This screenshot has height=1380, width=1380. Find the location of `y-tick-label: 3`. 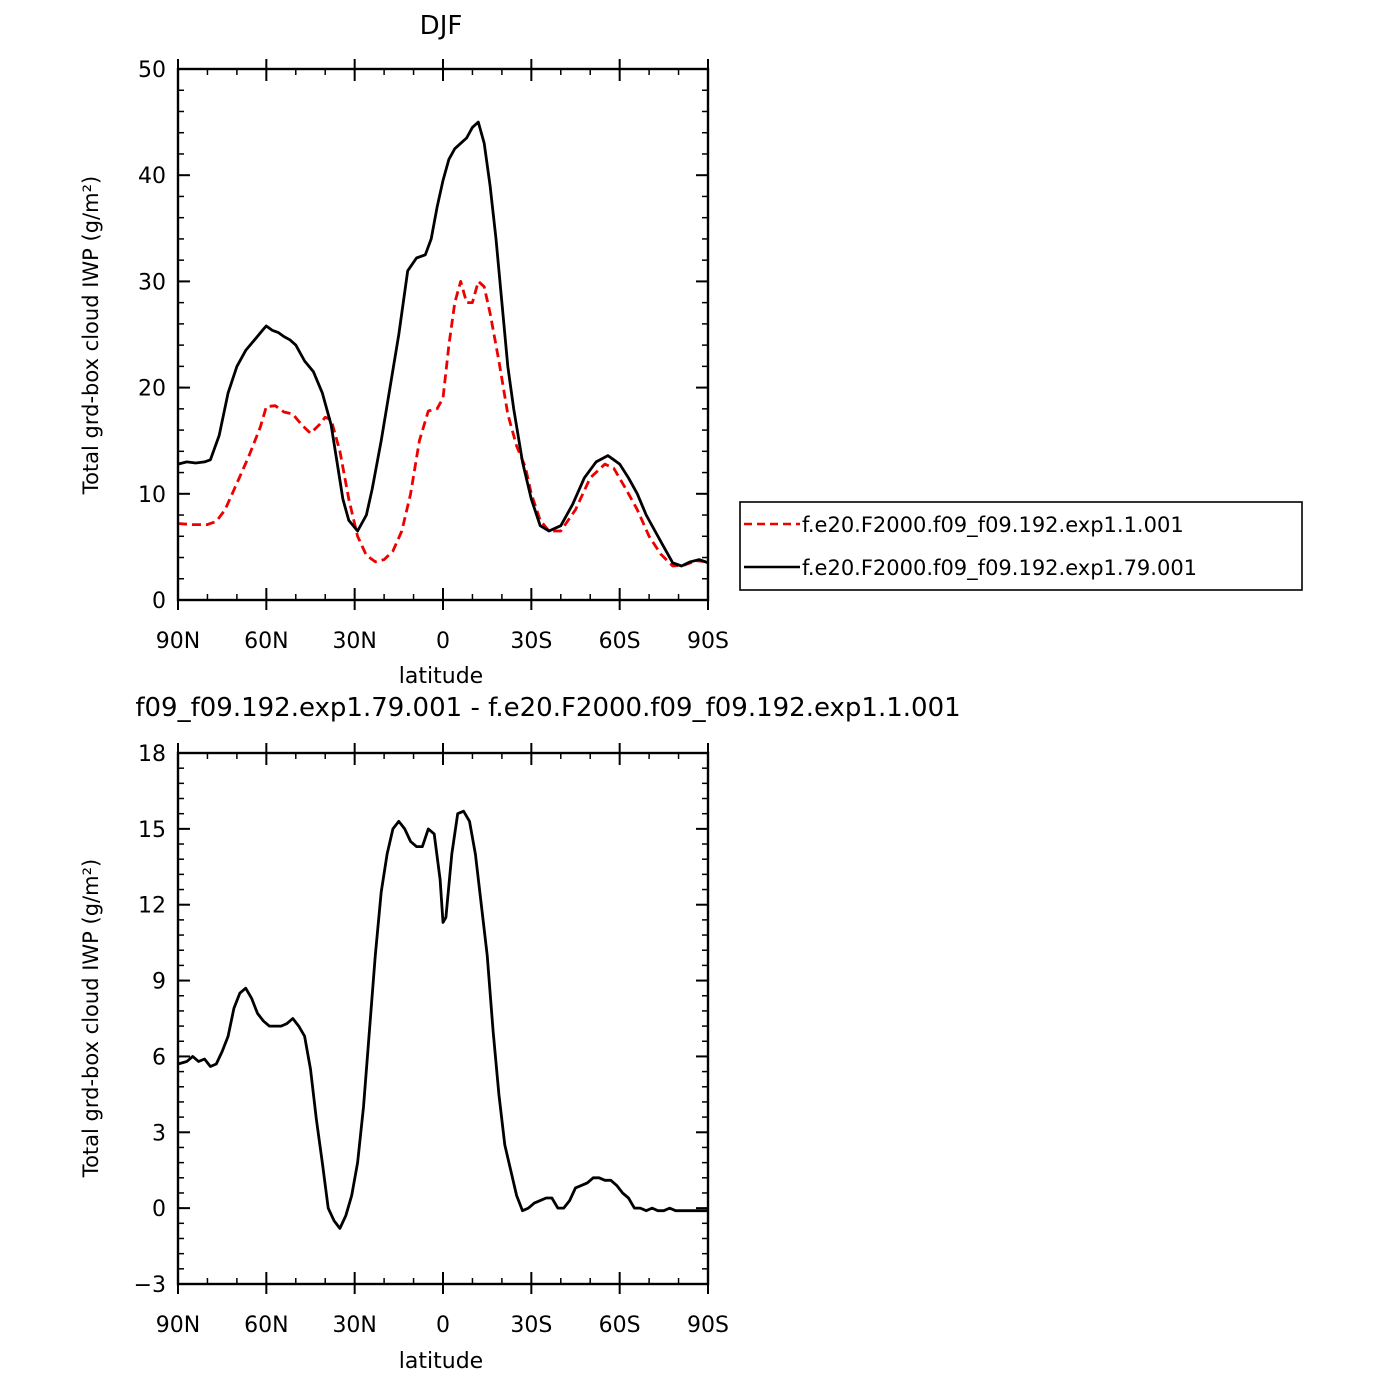

y-tick-label: 3 is located at coordinates (159, 1133).